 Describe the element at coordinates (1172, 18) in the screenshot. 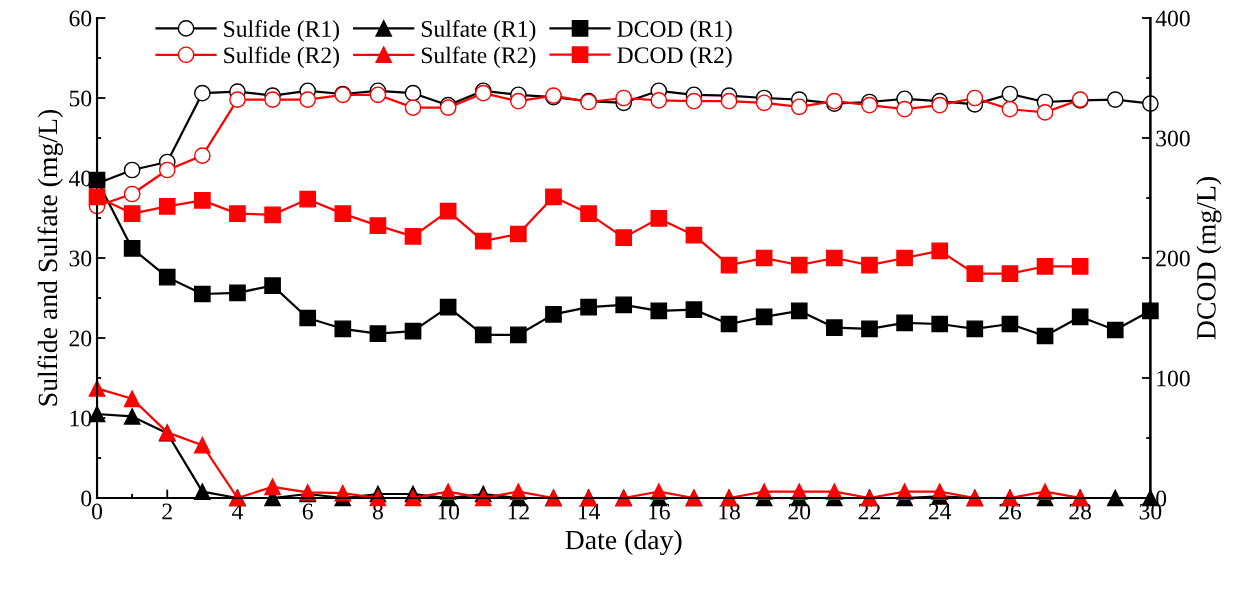

I see `y2-tick-label: 400` at that location.